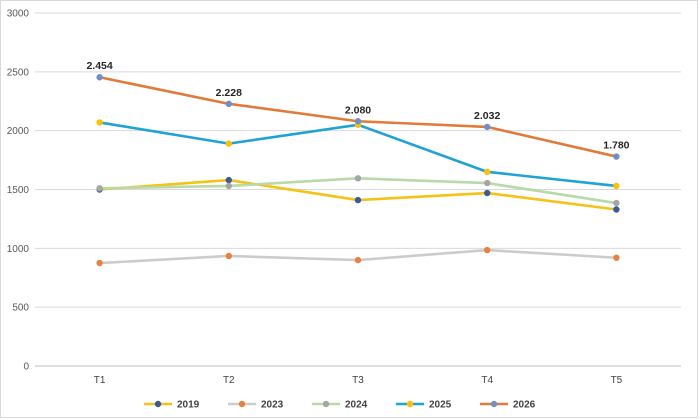  What do you see at coordinates (440, 405) in the screenshot?
I see `legend-label: 2025` at bounding box center [440, 405].